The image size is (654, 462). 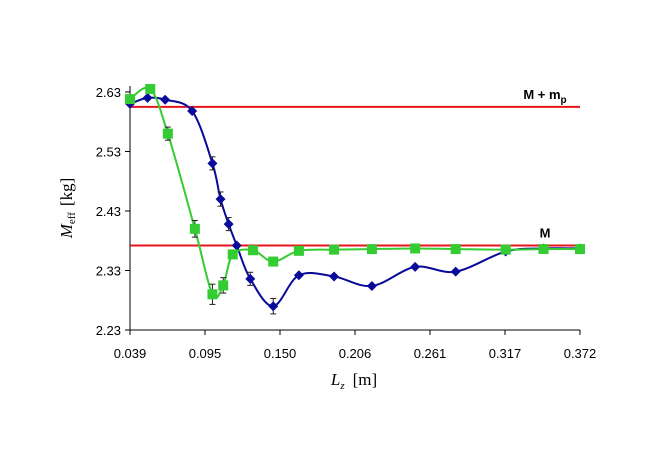 What do you see at coordinates (108, 330) in the screenshot?
I see `y-tick-label: 2.23` at bounding box center [108, 330].